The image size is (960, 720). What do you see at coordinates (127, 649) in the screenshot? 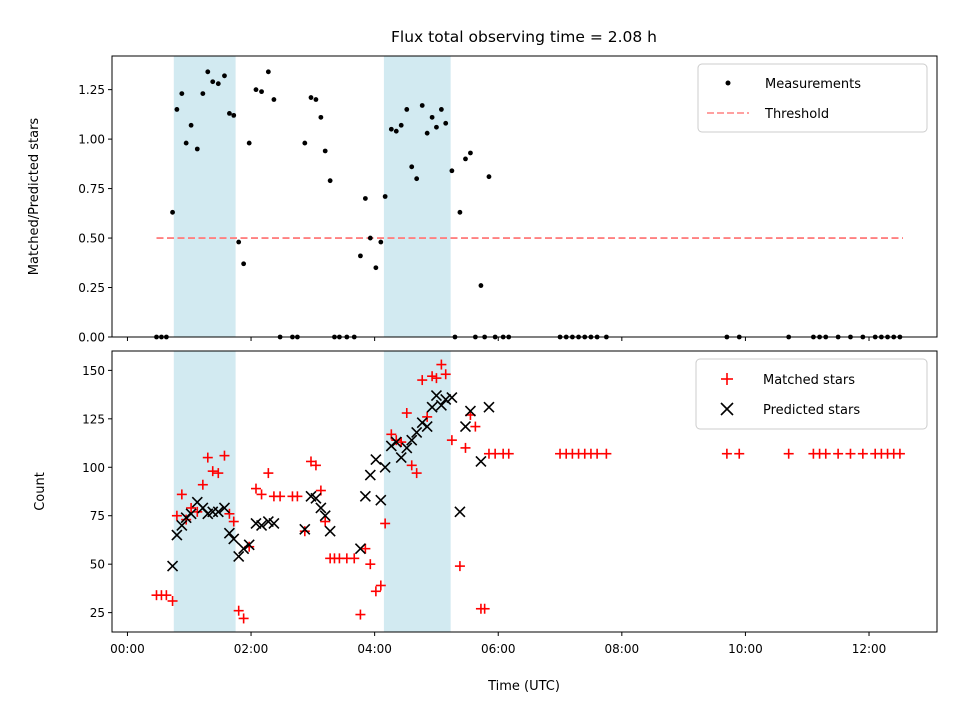
I see `xtick-label: 00:00` at bounding box center [127, 649].